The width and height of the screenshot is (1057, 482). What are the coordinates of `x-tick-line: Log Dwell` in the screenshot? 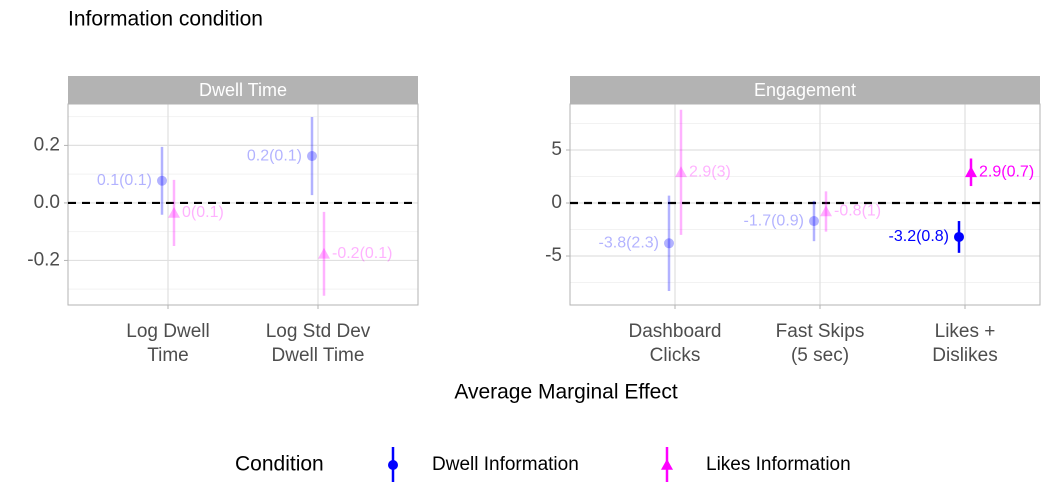 It's located at (167, 331).